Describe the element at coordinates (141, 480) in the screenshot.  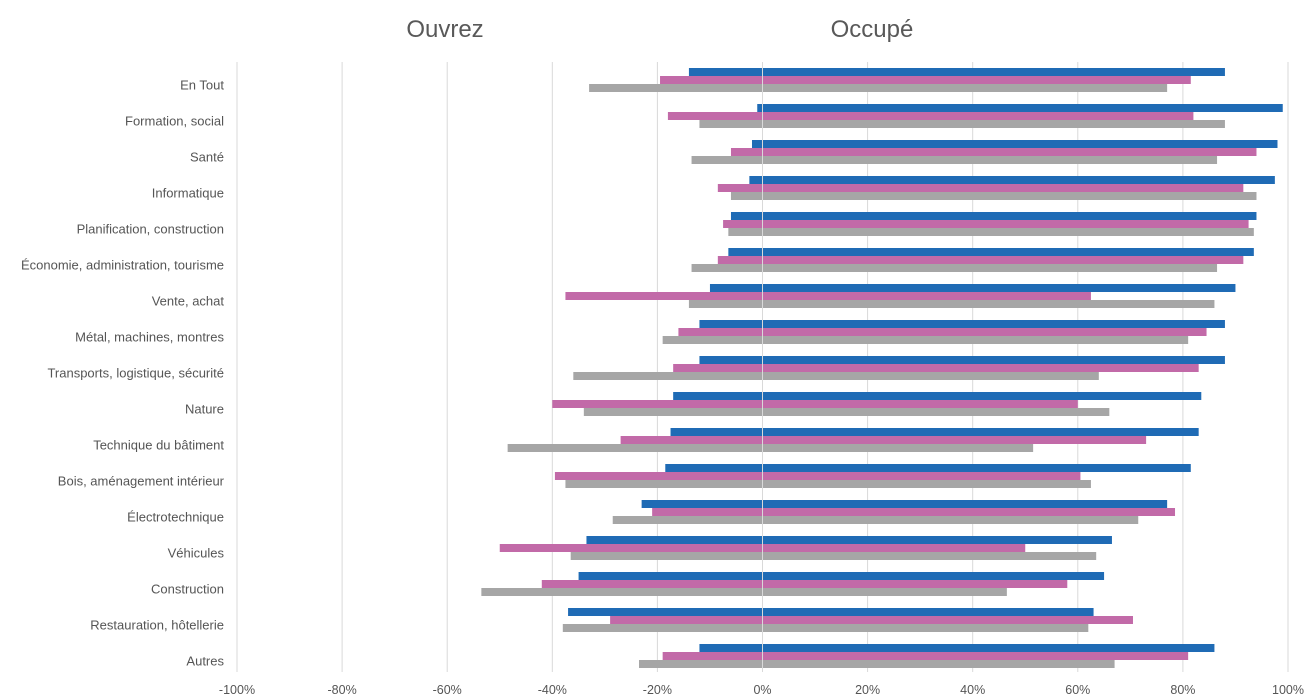
I see `category-label: Bois, aménagement intérieur` at that location.